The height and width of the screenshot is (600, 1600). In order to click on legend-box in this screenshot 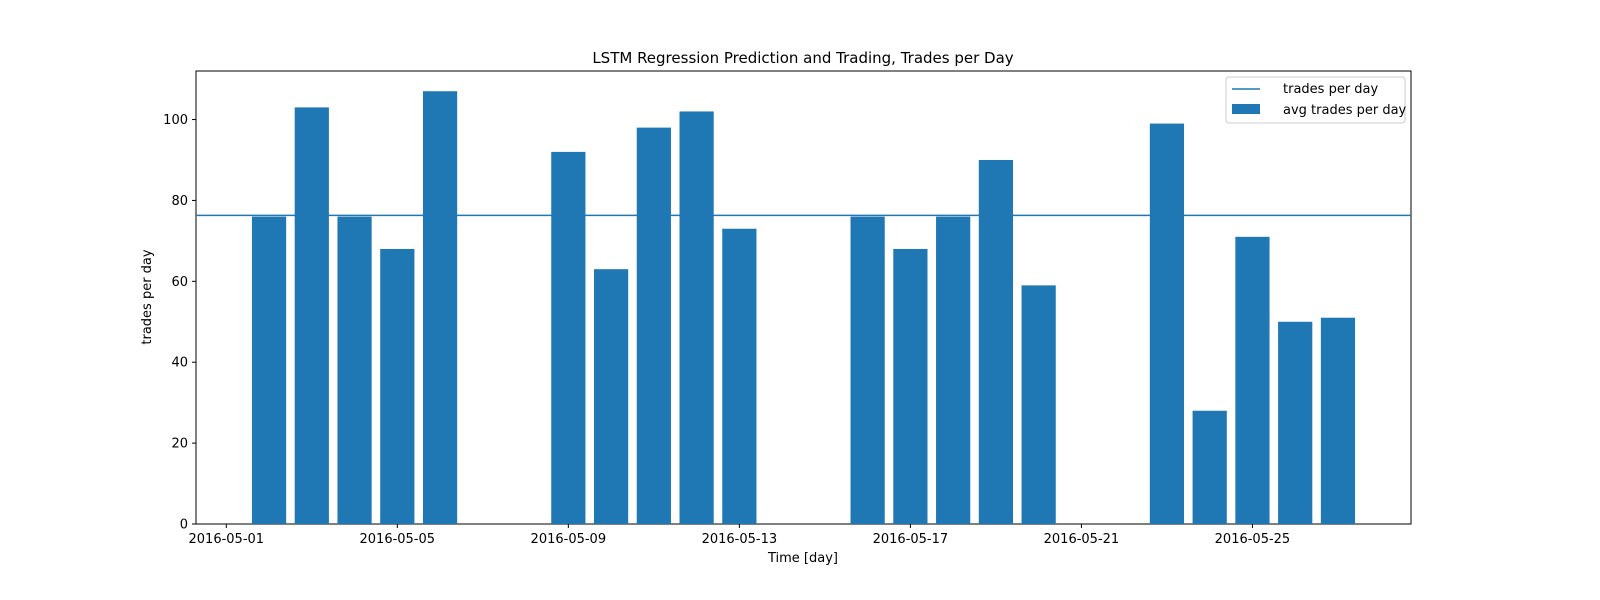, I will do `click(1315, 100)`.